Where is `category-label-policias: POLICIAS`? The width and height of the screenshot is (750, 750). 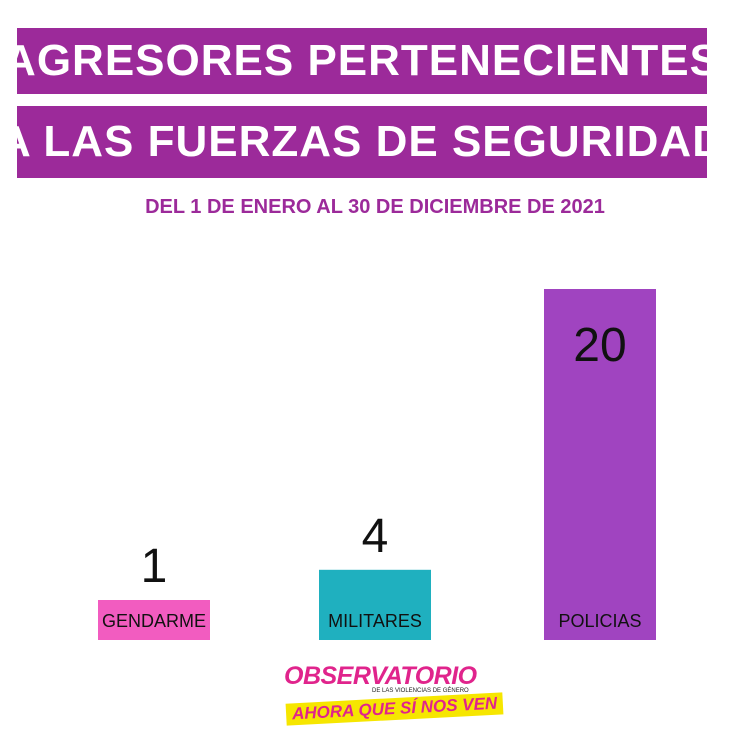 category-label-policias: POLICIAS is located at coordinates (599, 621).